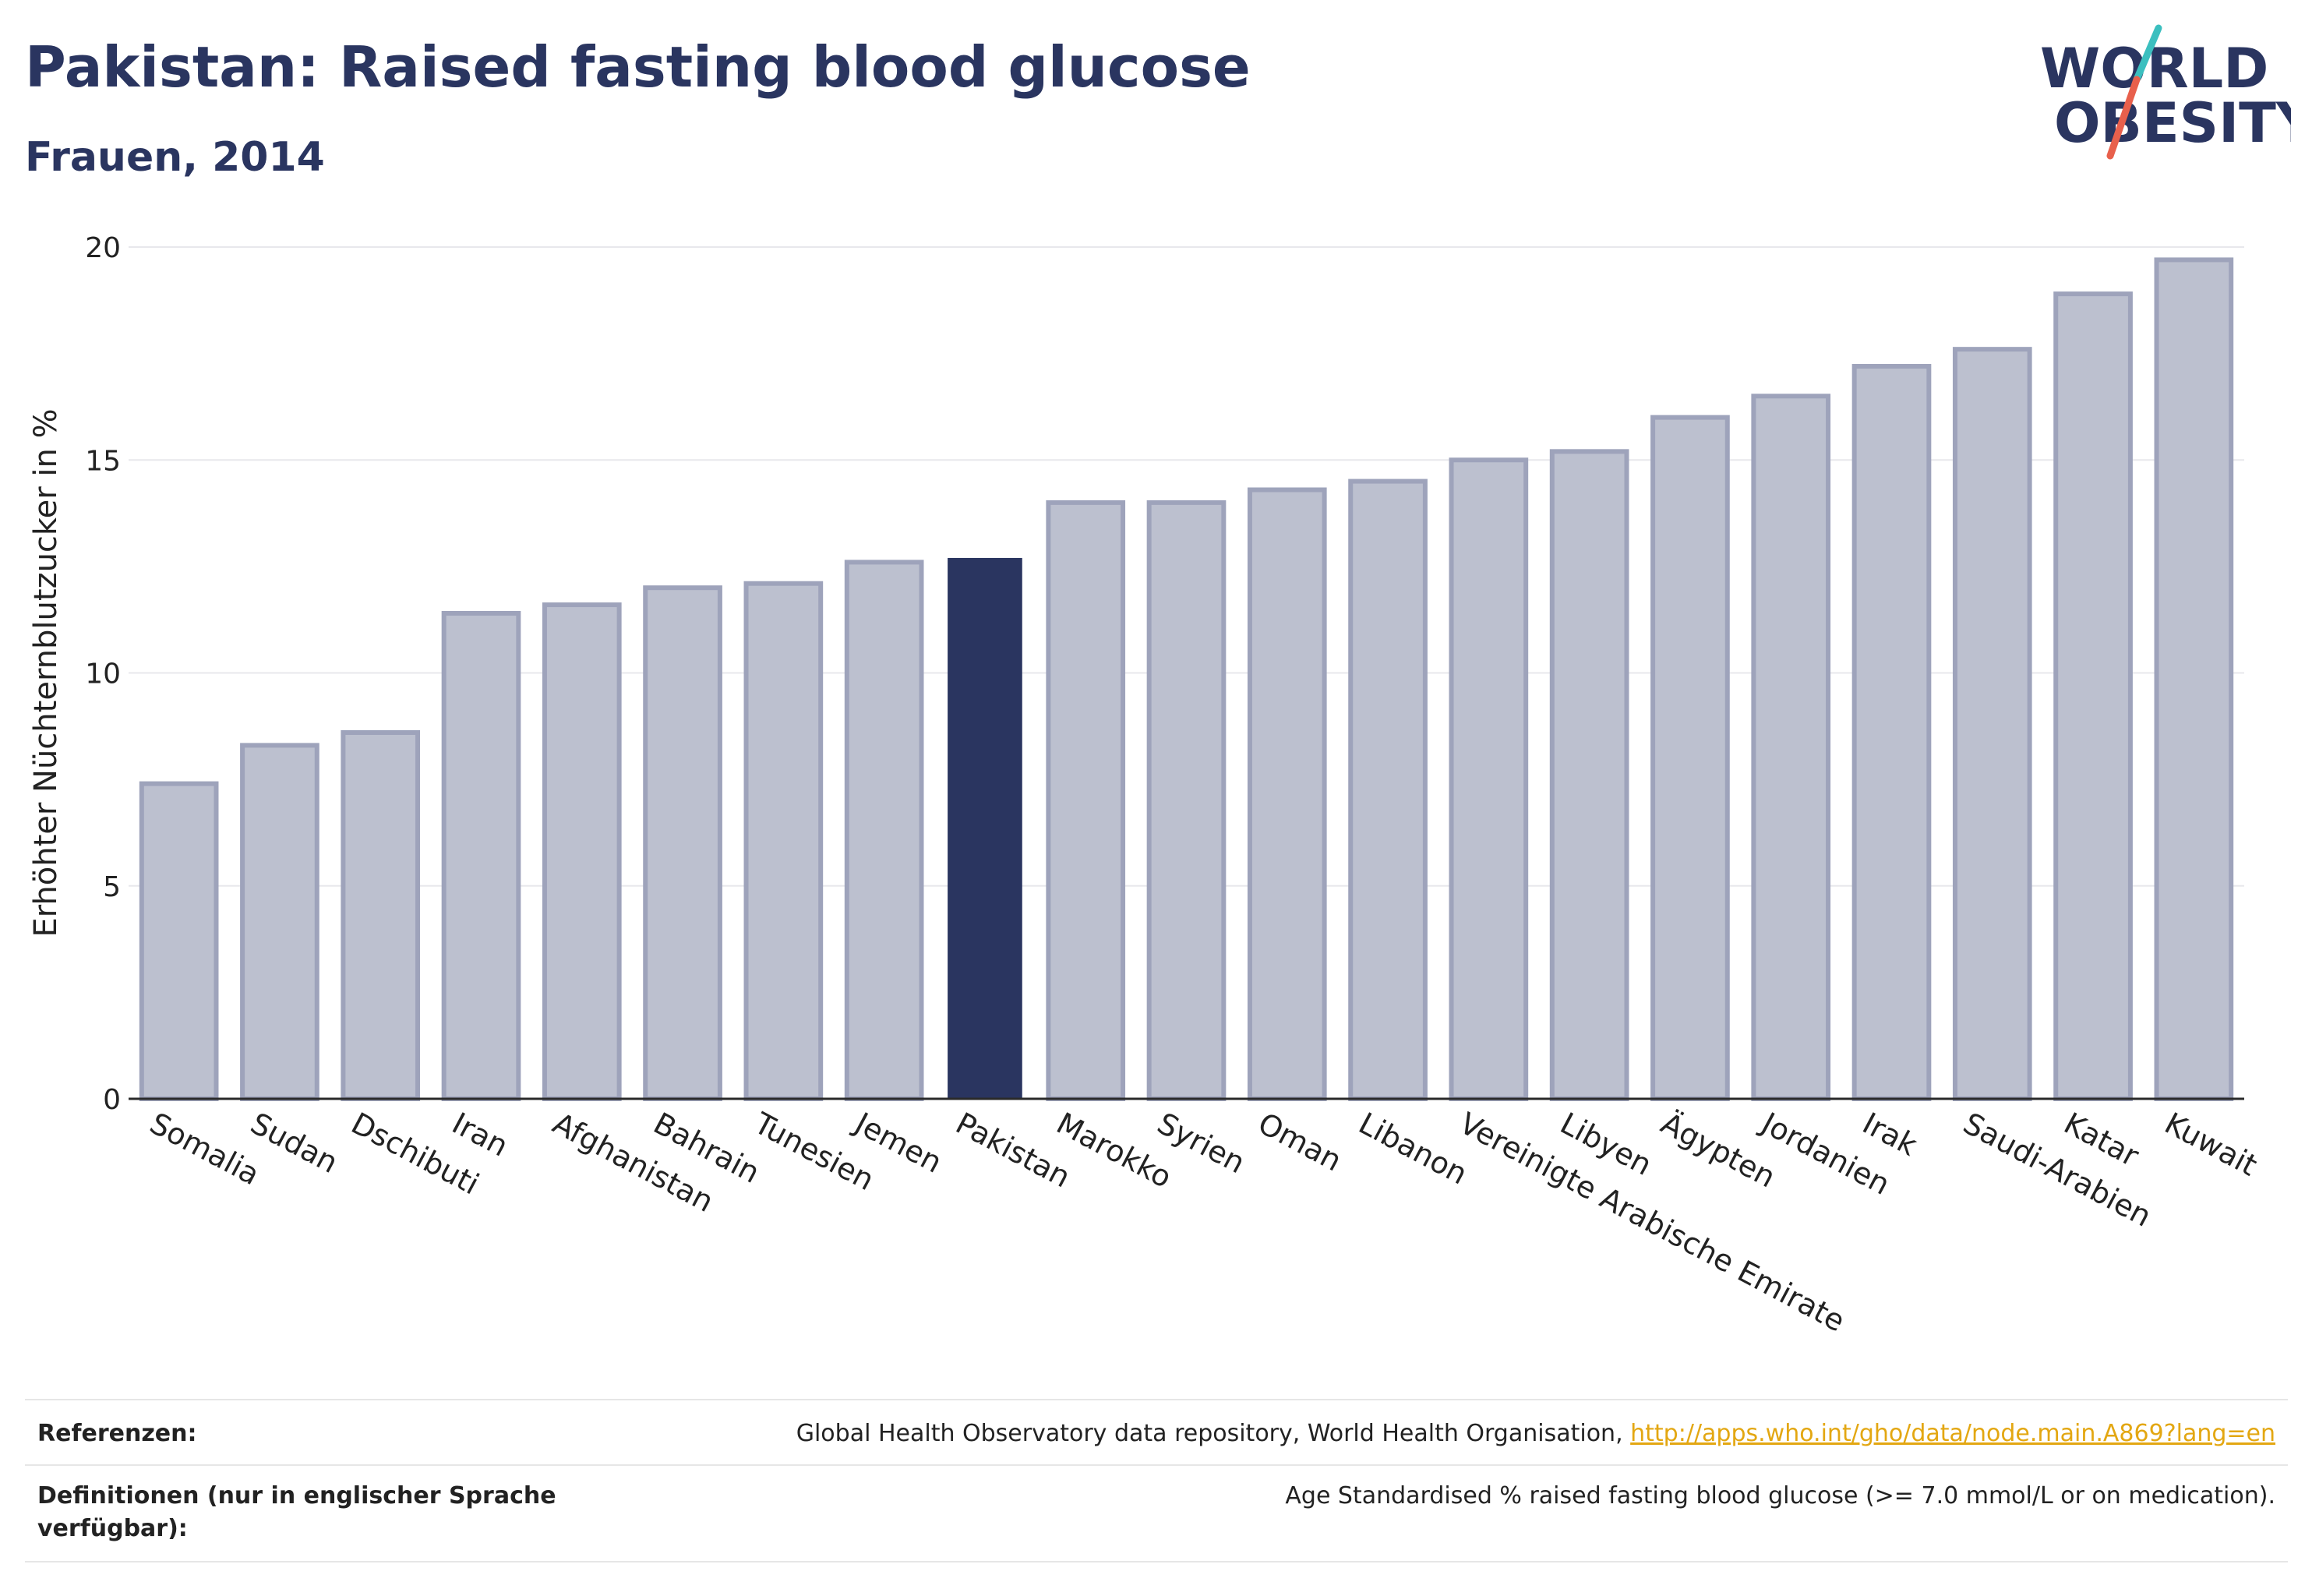 This screenshot has height=1596, width=2305. I want to click on bar-jemen, so click(884, 830).